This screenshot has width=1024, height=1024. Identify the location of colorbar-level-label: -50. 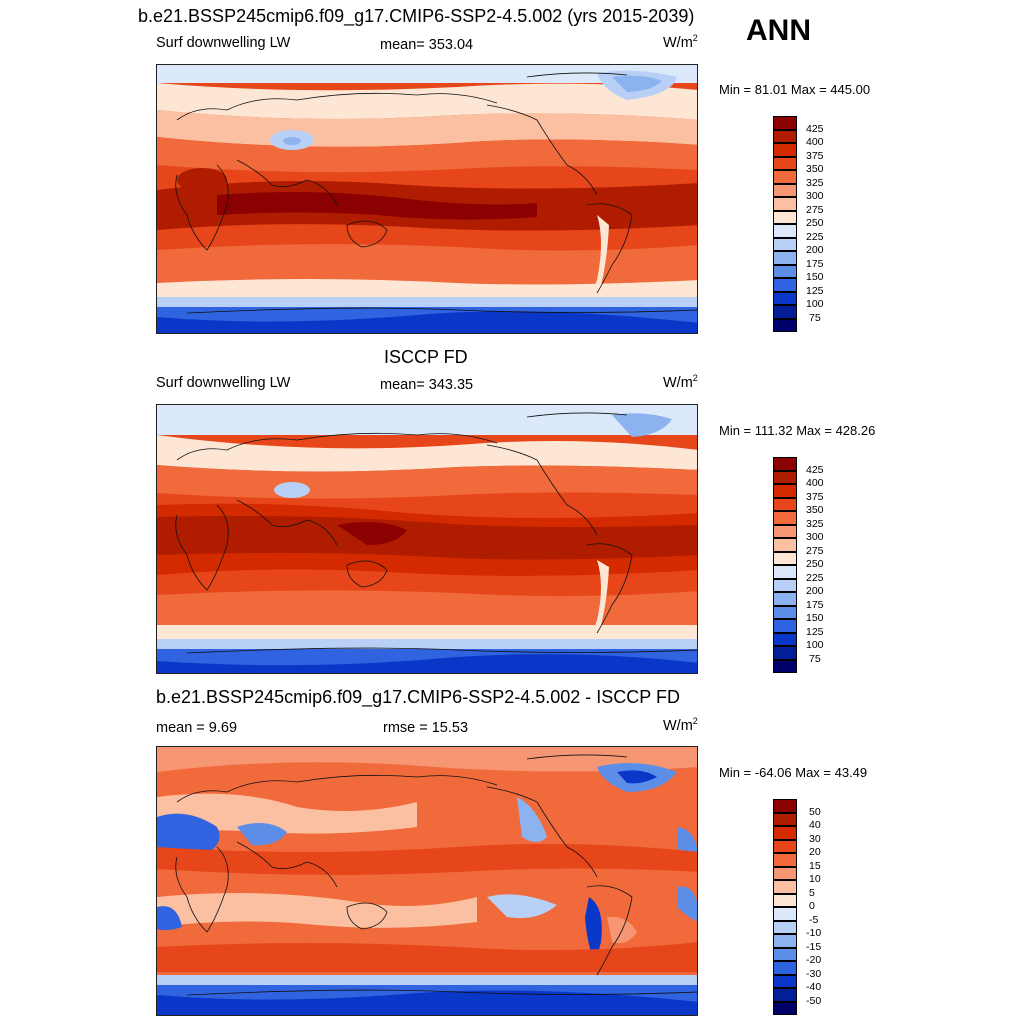
(814, 1000).